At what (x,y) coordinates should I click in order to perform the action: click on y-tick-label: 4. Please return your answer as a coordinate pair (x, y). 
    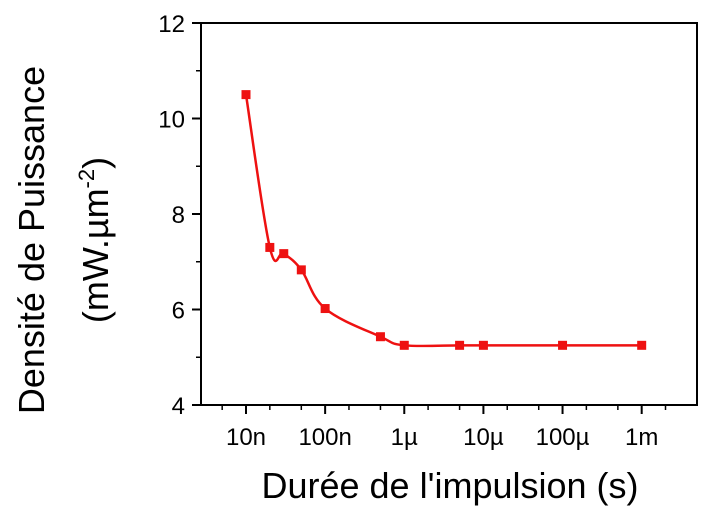
    Looking at the image, I should click on (178, 406).